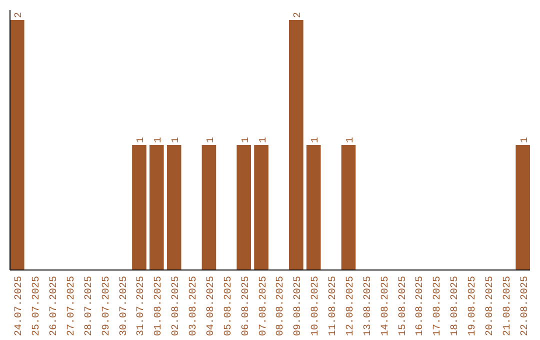 The image size is (540, 340). I want to click on x-tick-label: 24.07.2025, so click(20, 306).